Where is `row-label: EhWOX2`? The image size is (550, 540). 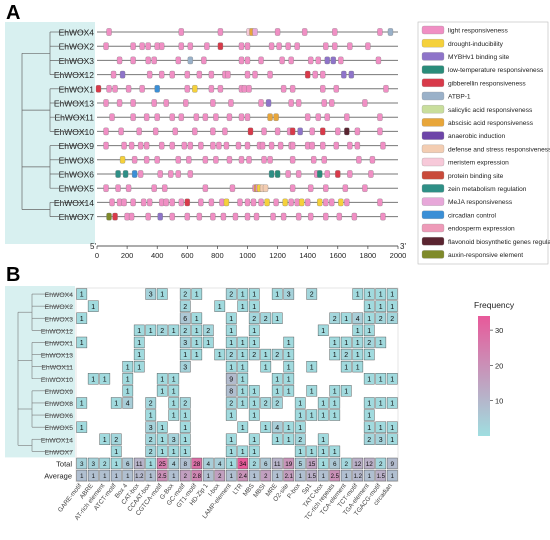 row-label: EhWOX2 is located at coordinates (59, 307).